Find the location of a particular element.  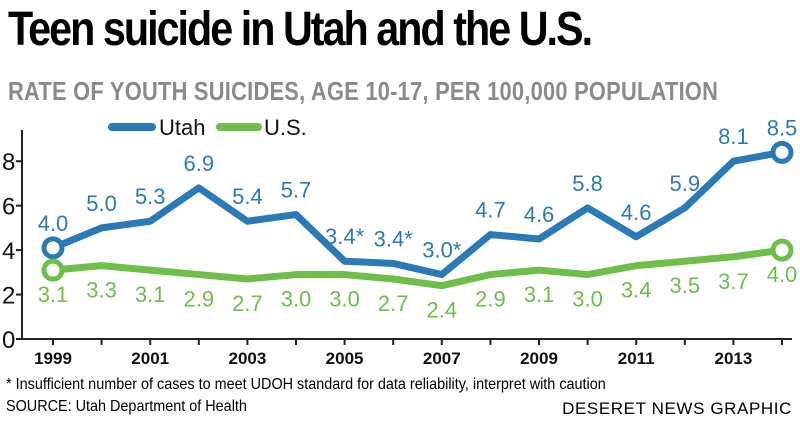

utah-data-label: 4.0 is located at coordinates (53, 223).